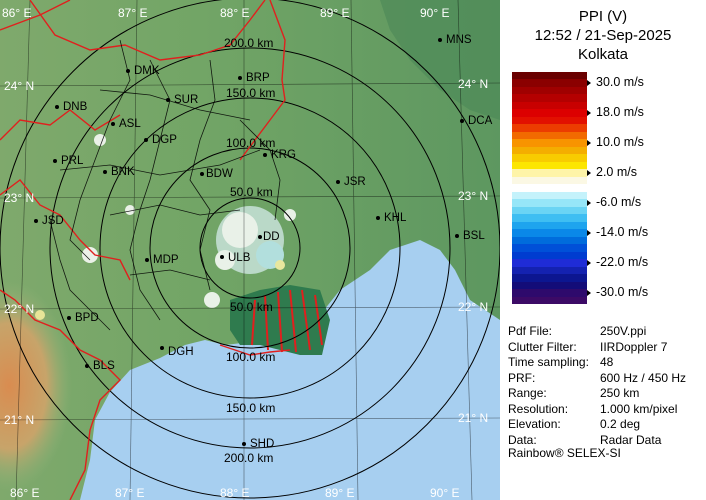 This screenshot has width=706, height=500. What do you see at coordinates (444, 493) in the screenshot?
I see `lon-label-bottom: 90° E` at bounding box center [444, 493].